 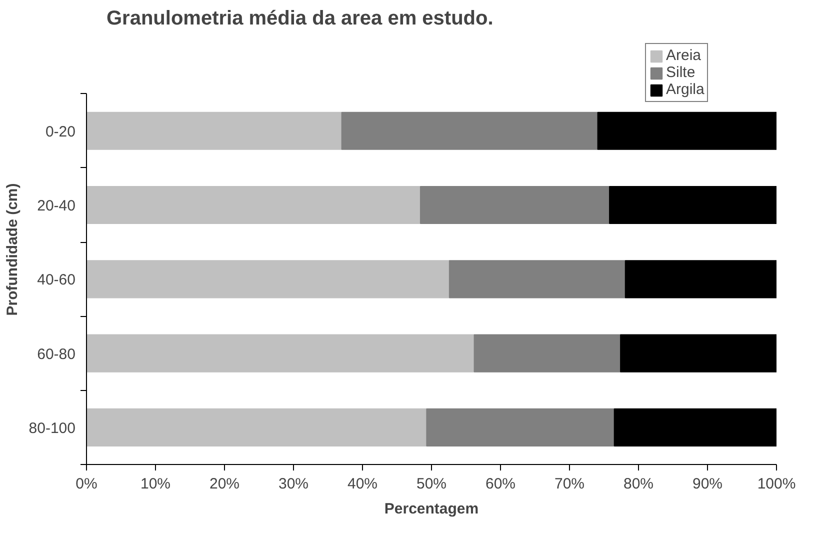 I want to click on y-tick-label: 20-40, so click(x=56, y=206).